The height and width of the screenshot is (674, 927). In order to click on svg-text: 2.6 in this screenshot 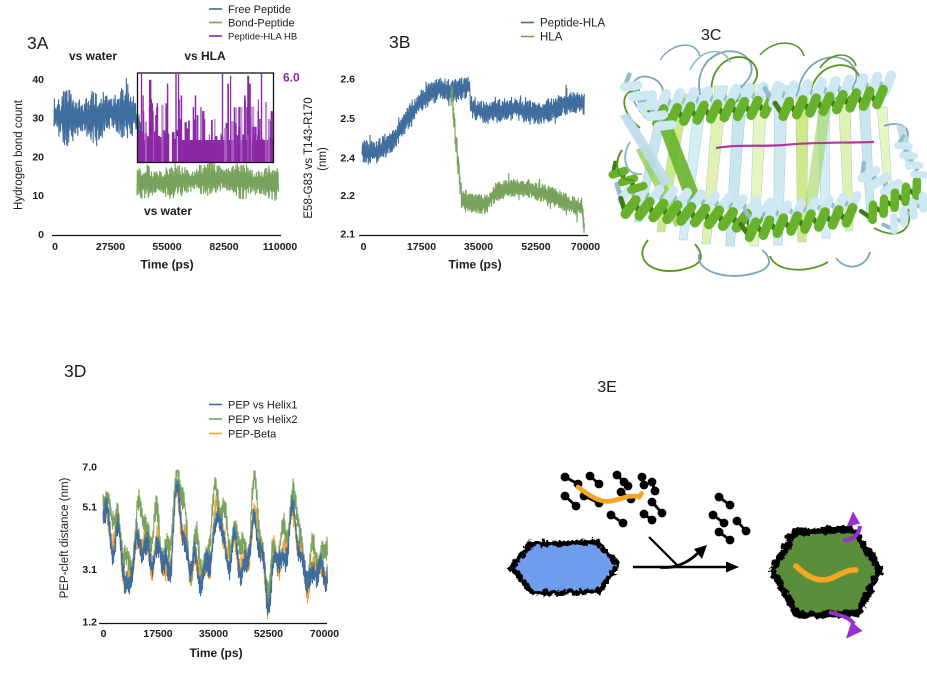, I will do `click(347, 80)`.